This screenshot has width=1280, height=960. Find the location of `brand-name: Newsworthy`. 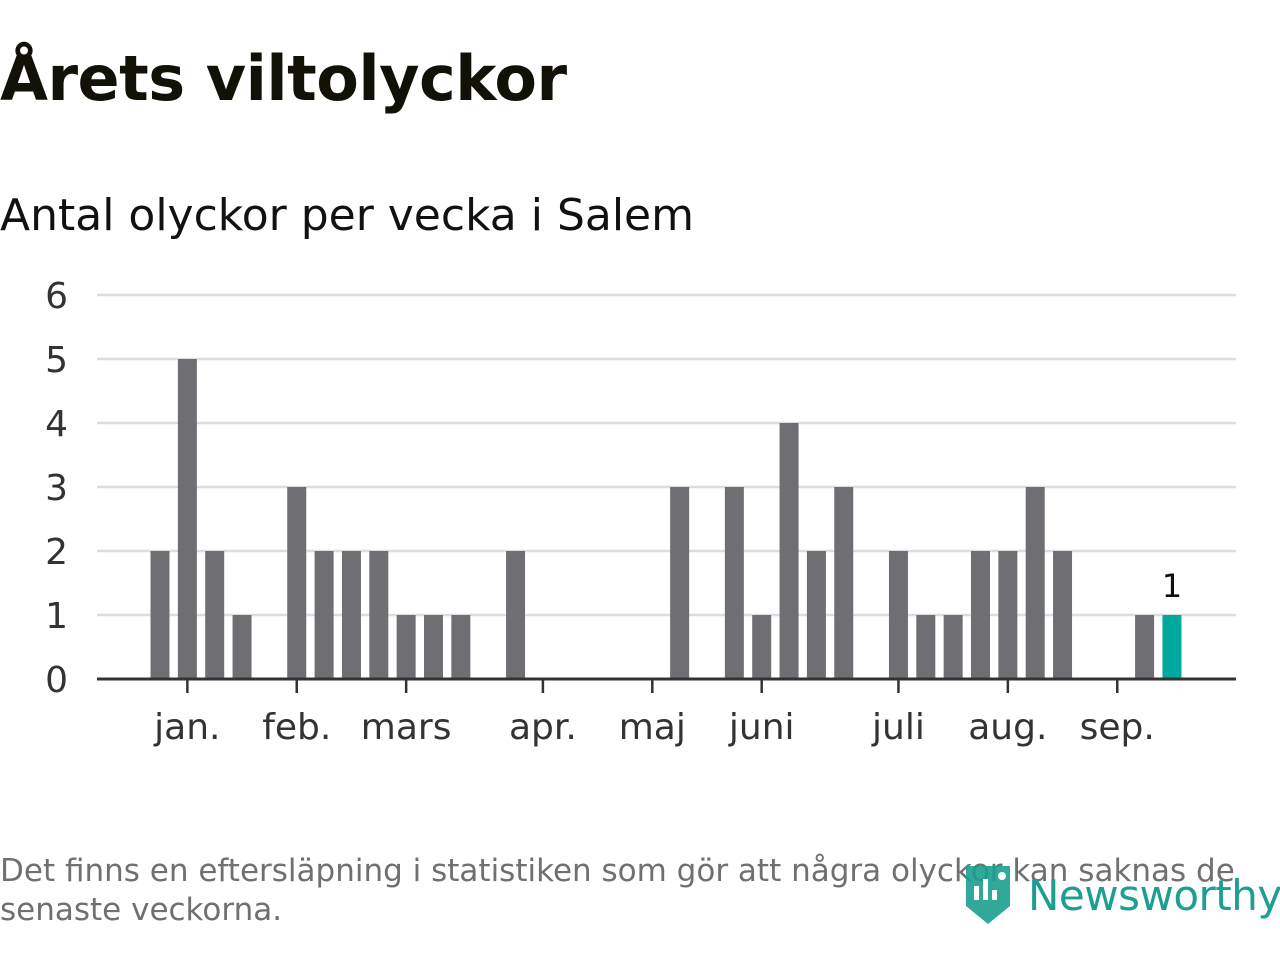

brand-name: Newsworthy is located at coordinates (1154, 895).